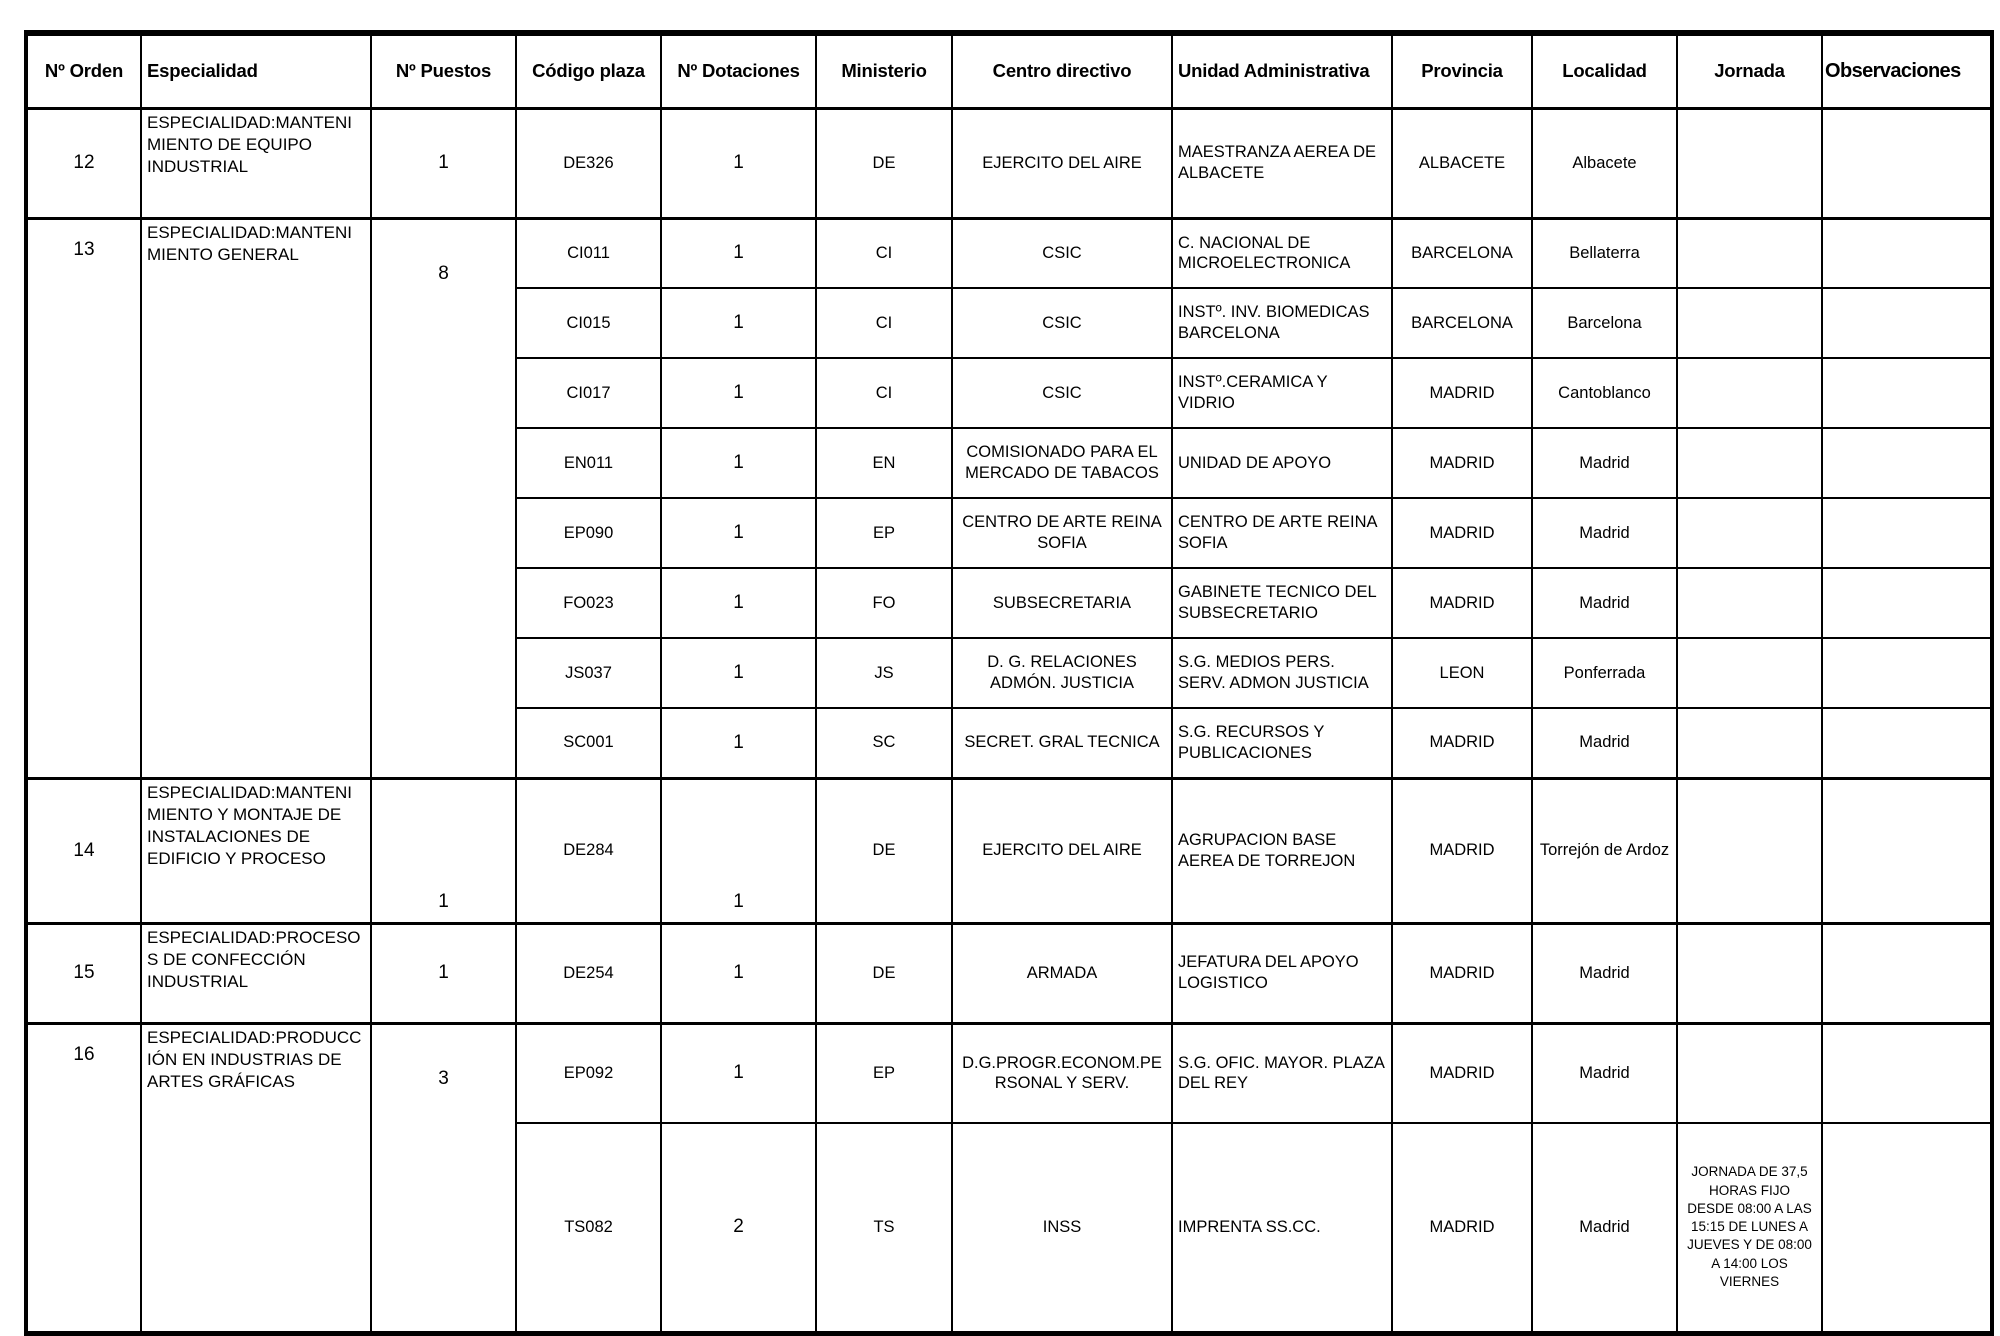 The image size is (2000, 1336). Describe the element at coordinates (588, 1228) in the screenshot. I see `cell-codigo: TS082` at that location.